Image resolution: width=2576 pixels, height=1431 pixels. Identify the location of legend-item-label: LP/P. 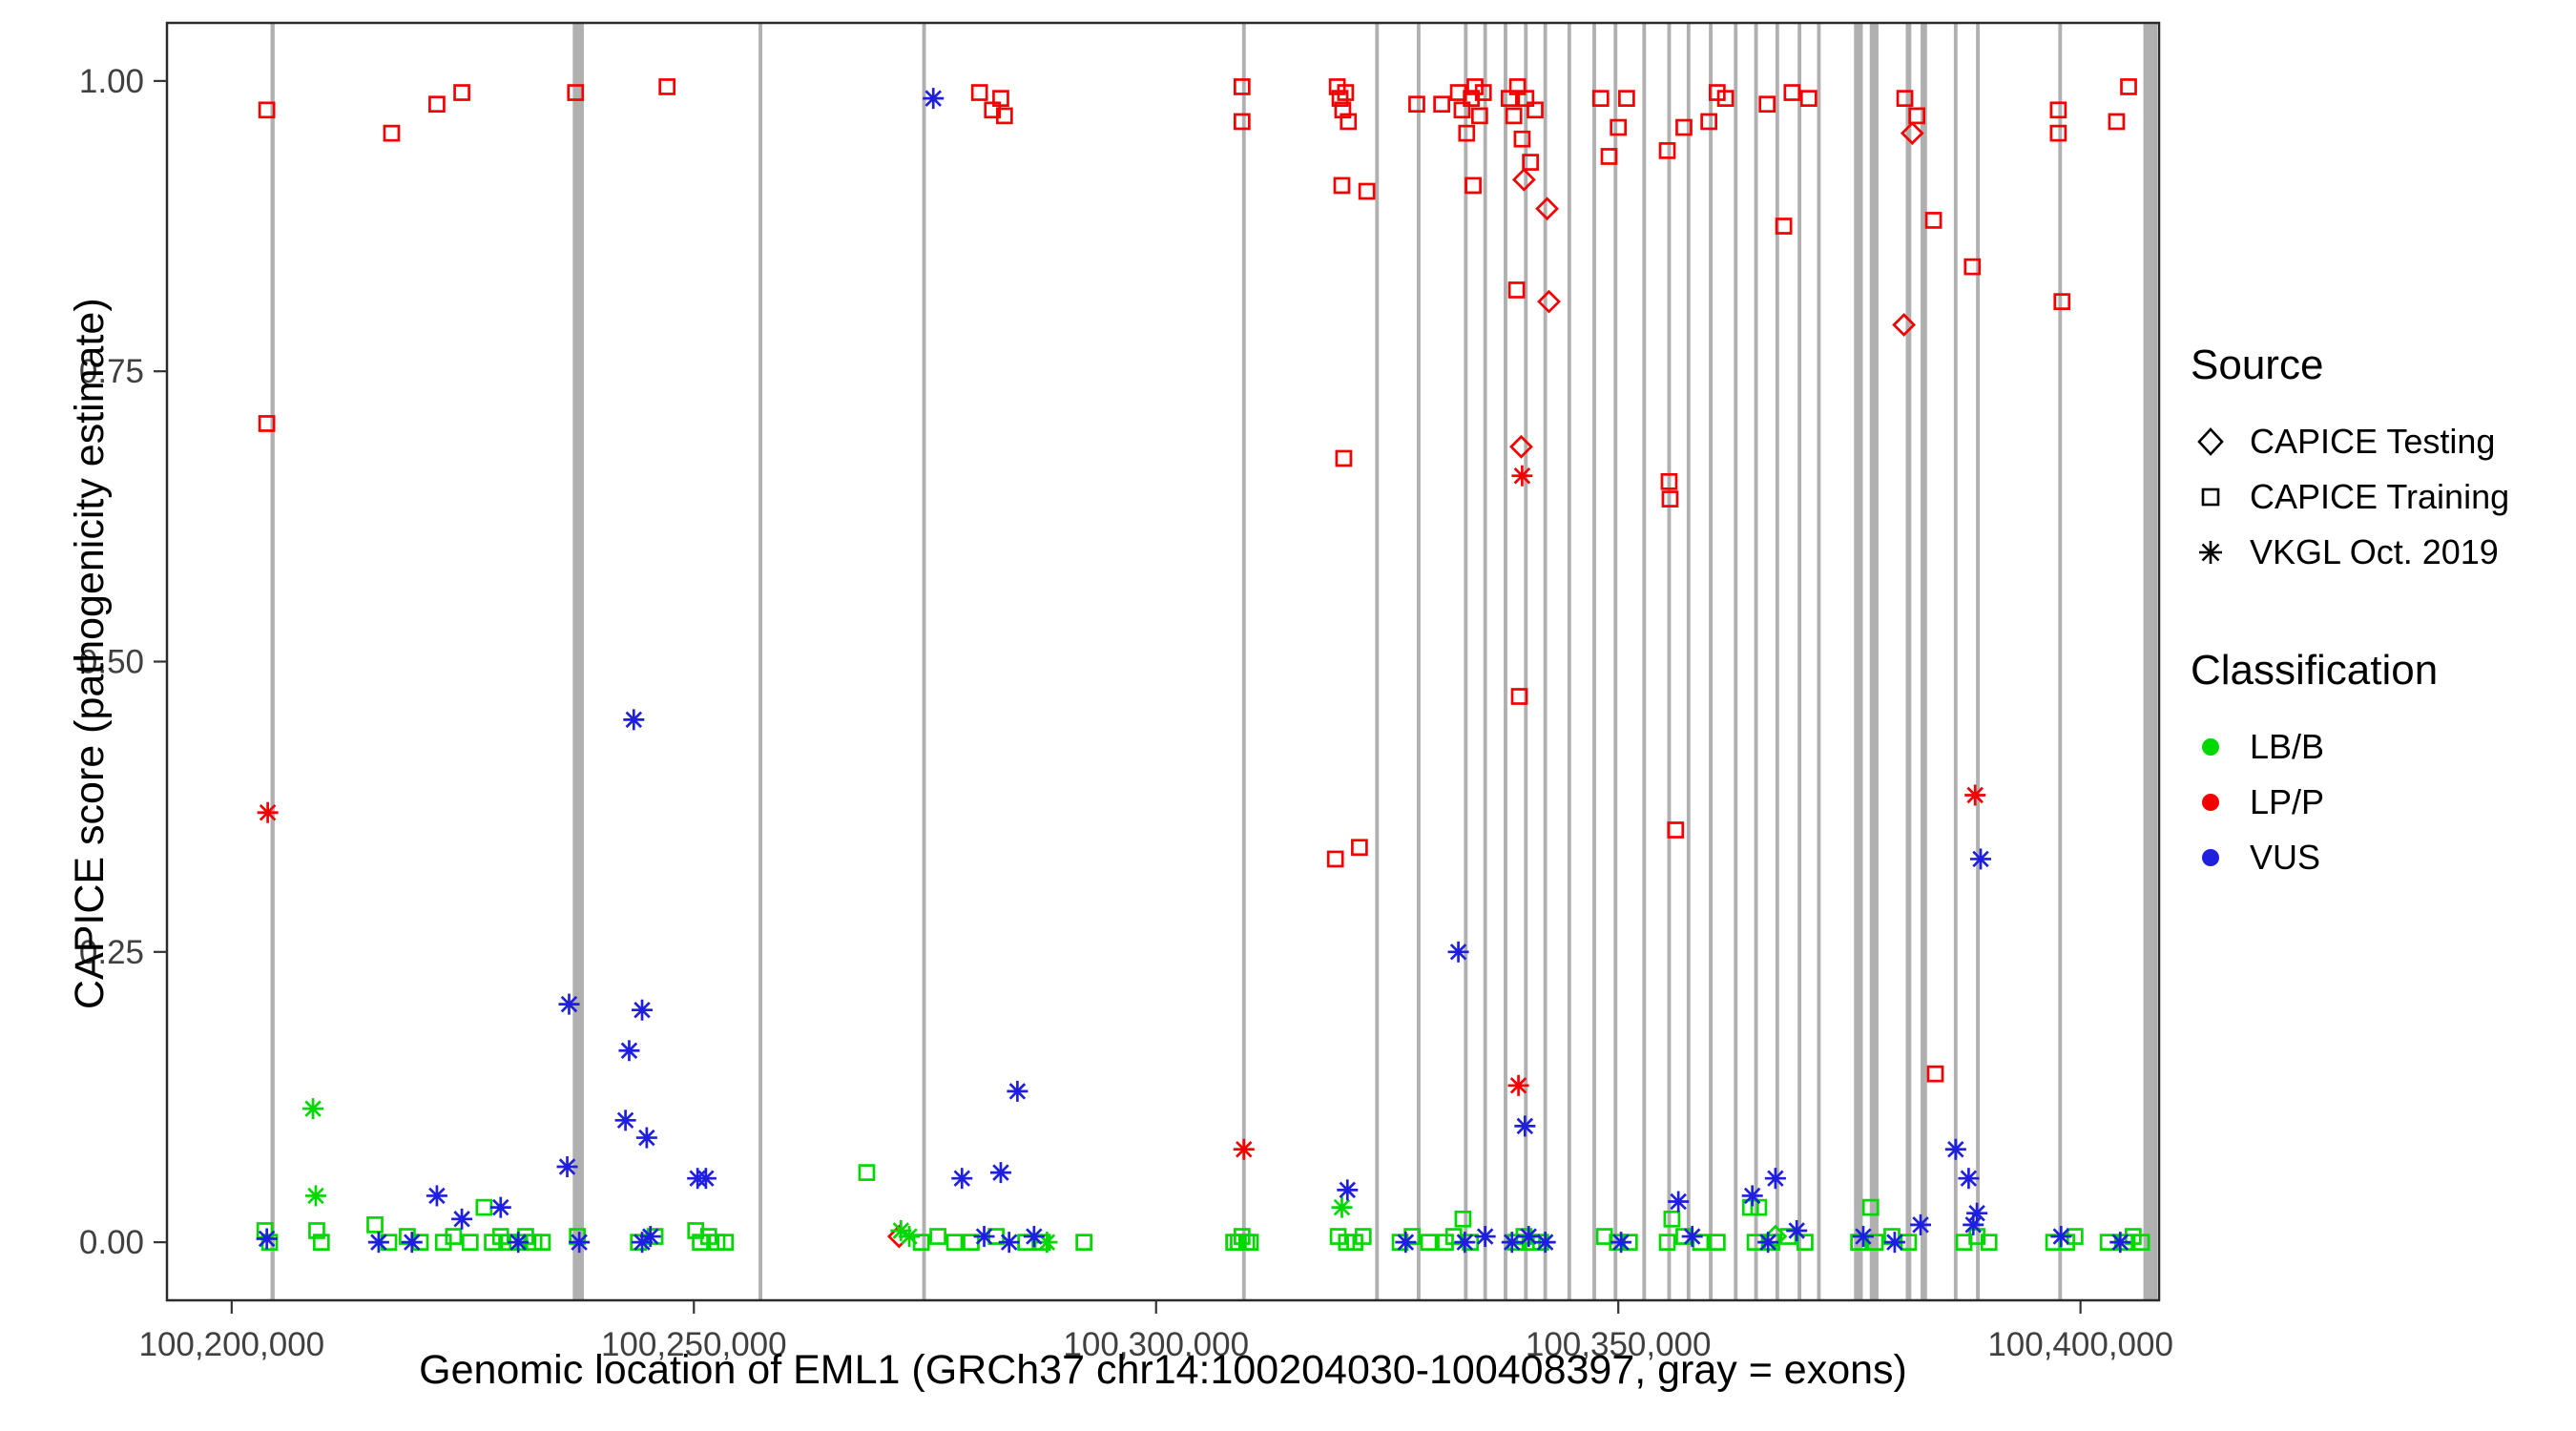
(2287, 801).